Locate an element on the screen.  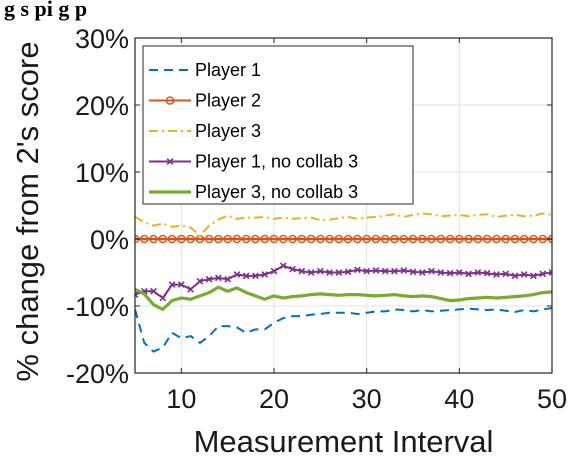
y-tick-label: 0% is located at coordinates (109, 240).